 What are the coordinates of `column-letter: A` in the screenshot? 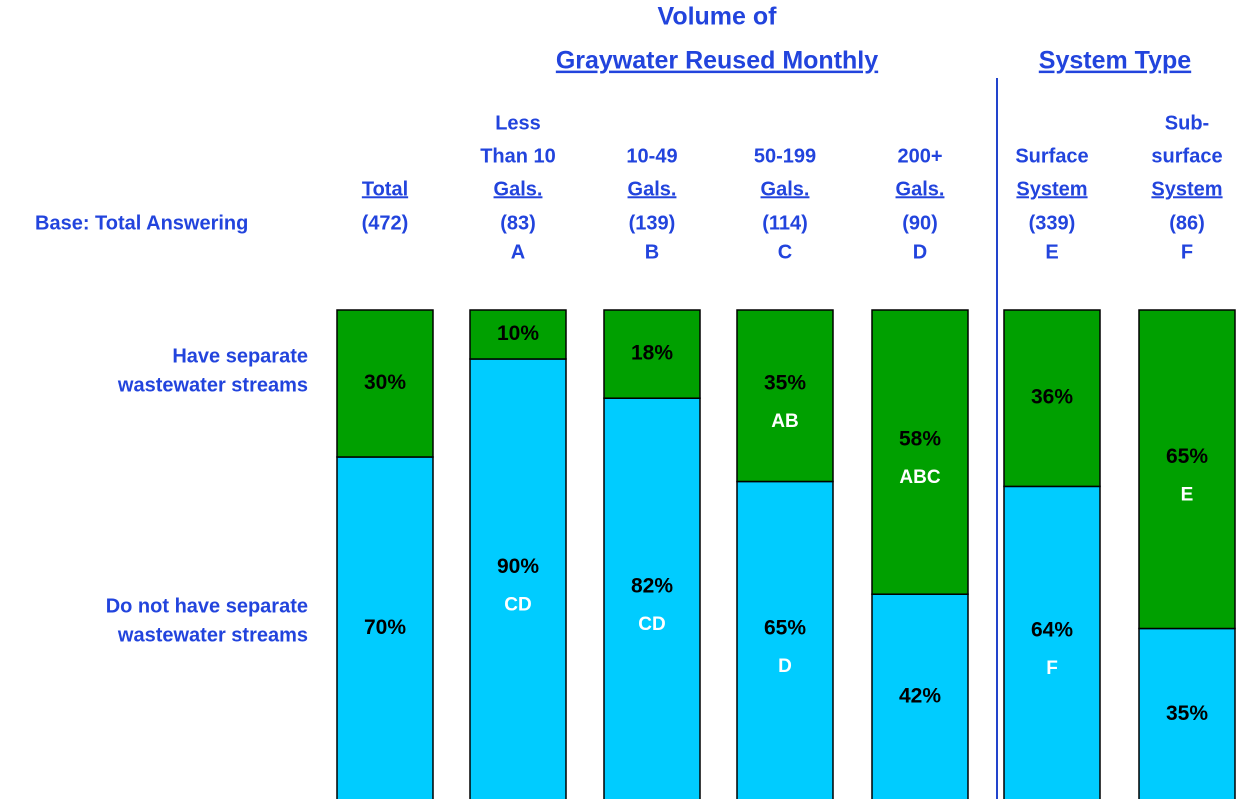 It's located at (518, 252).